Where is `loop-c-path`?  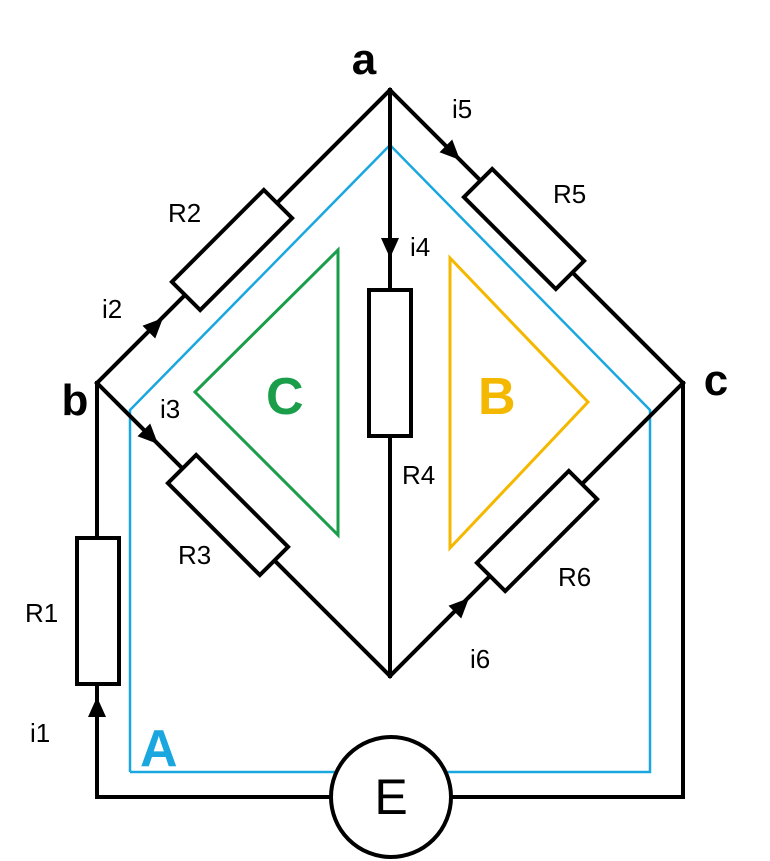 loop-c-path is located at coordinates (266, 392).